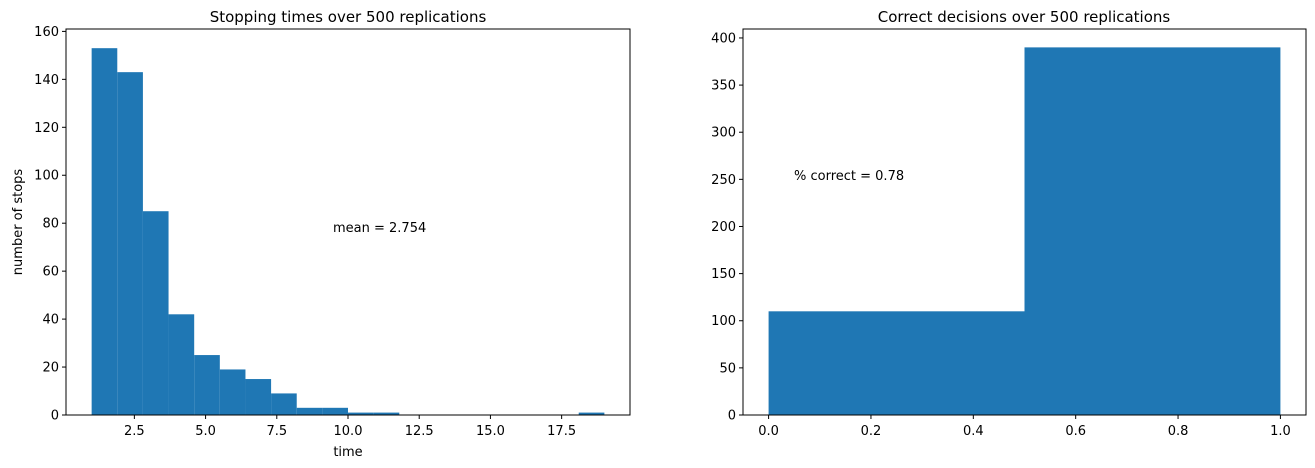 This screenshot has height=468, width=1315. Describe the element at coordinates (276, 431) in the screenshot. I see `x-tick-label: 7.5` at that location.